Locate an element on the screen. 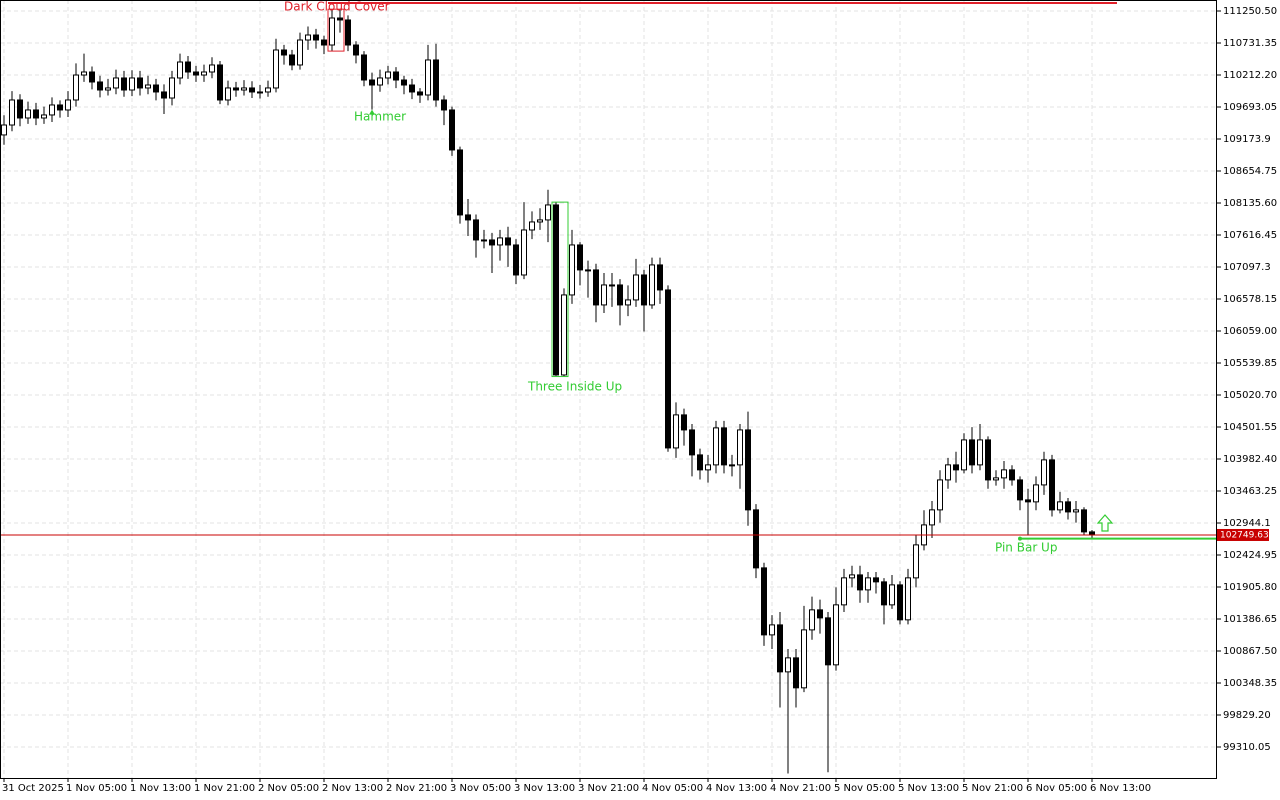 The width and height of the screenshot is (1280, 800). y-tick-label: 101905.80 is located at coordinates (1250, 587).